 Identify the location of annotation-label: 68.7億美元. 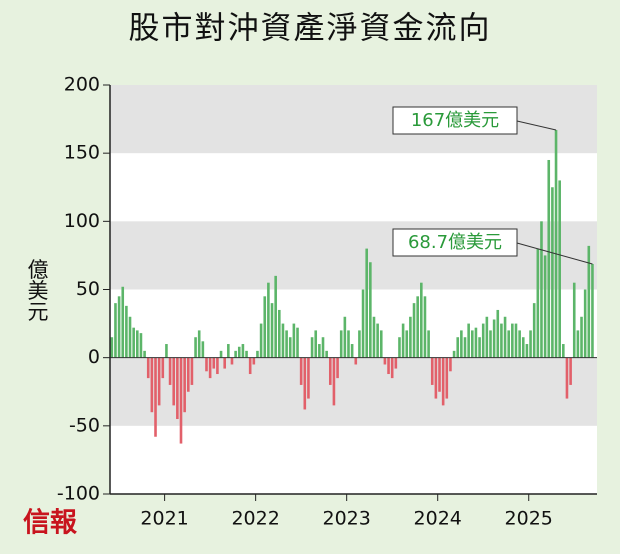
(455, 242).